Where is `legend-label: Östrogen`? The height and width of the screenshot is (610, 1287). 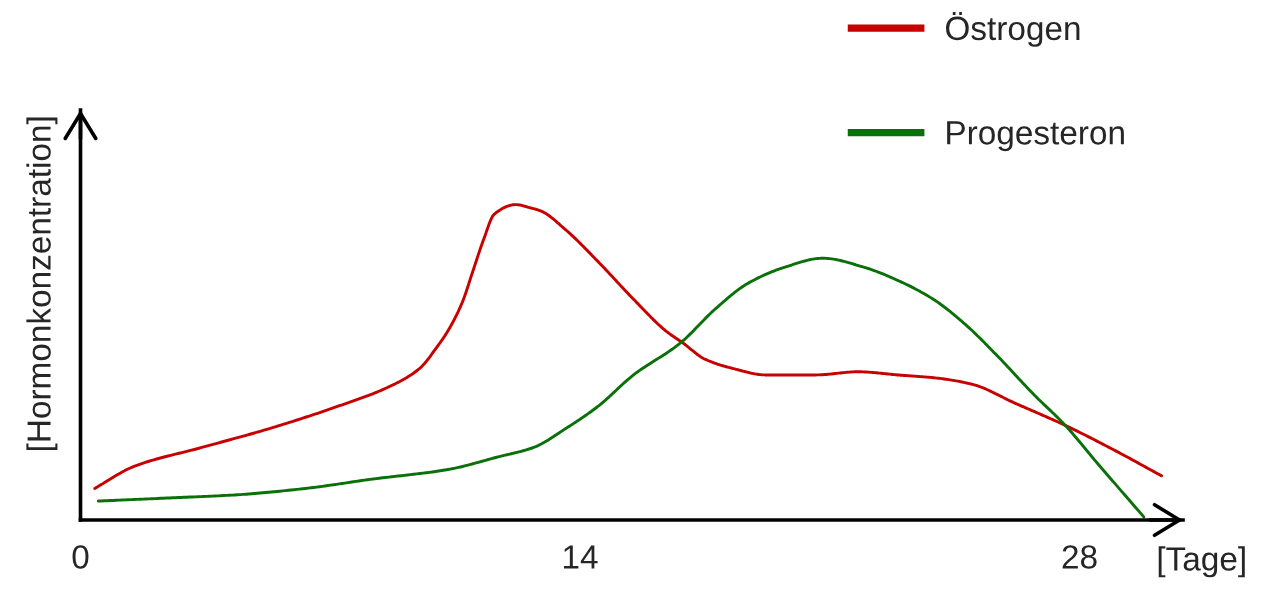
legend-label: Östrogen is located at coordinates (1013, 29).